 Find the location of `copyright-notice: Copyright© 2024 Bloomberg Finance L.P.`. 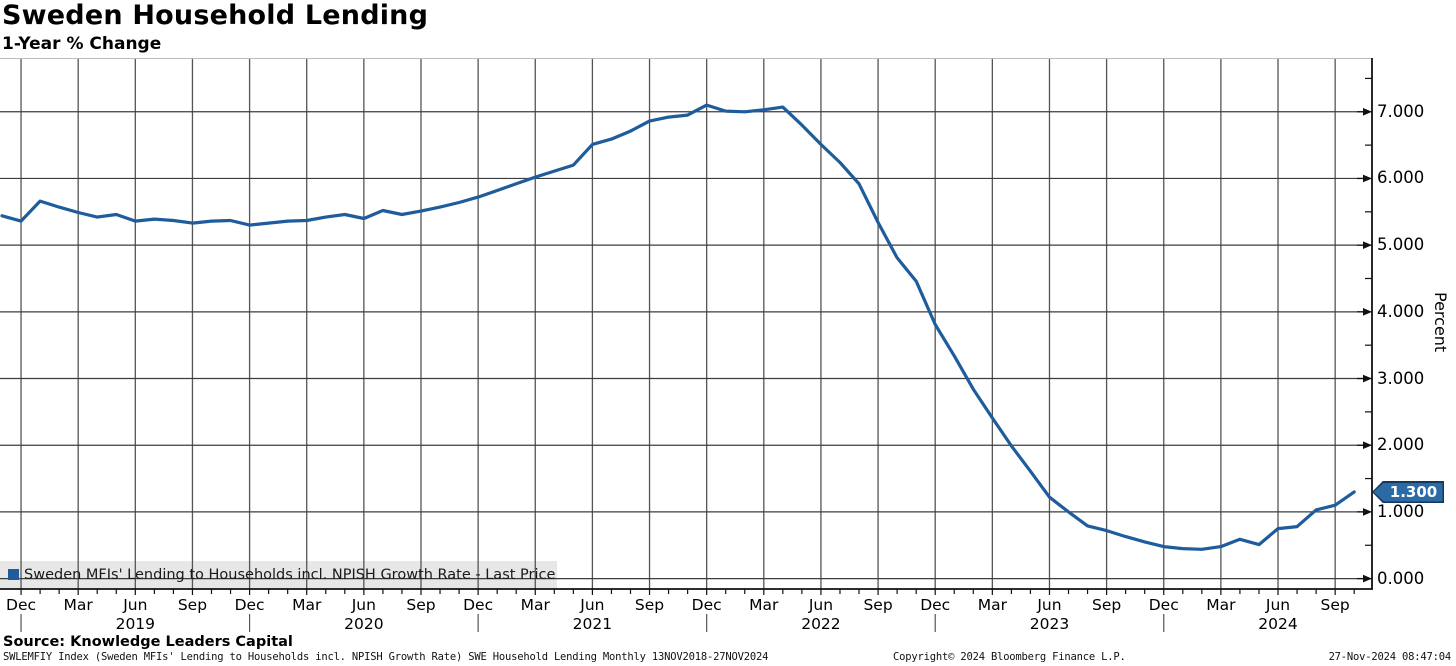

copyright-notice: Copyright© 2024 Bloomberg Finance L.P. is located at coordinates (1009, 657).